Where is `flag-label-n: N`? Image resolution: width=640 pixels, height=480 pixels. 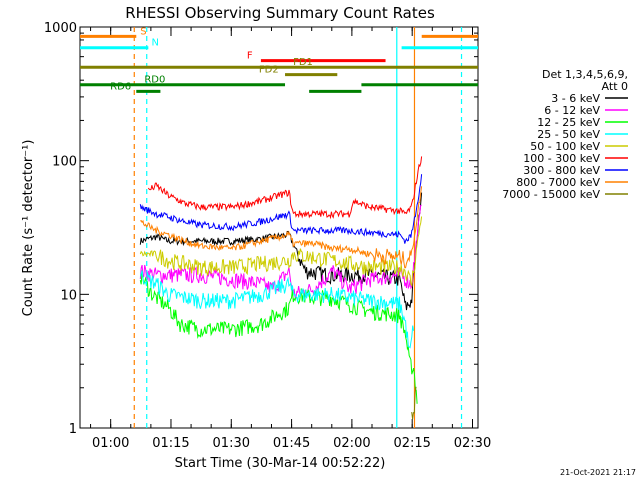
flag-label-n: N is located at coordinates (155, 43).